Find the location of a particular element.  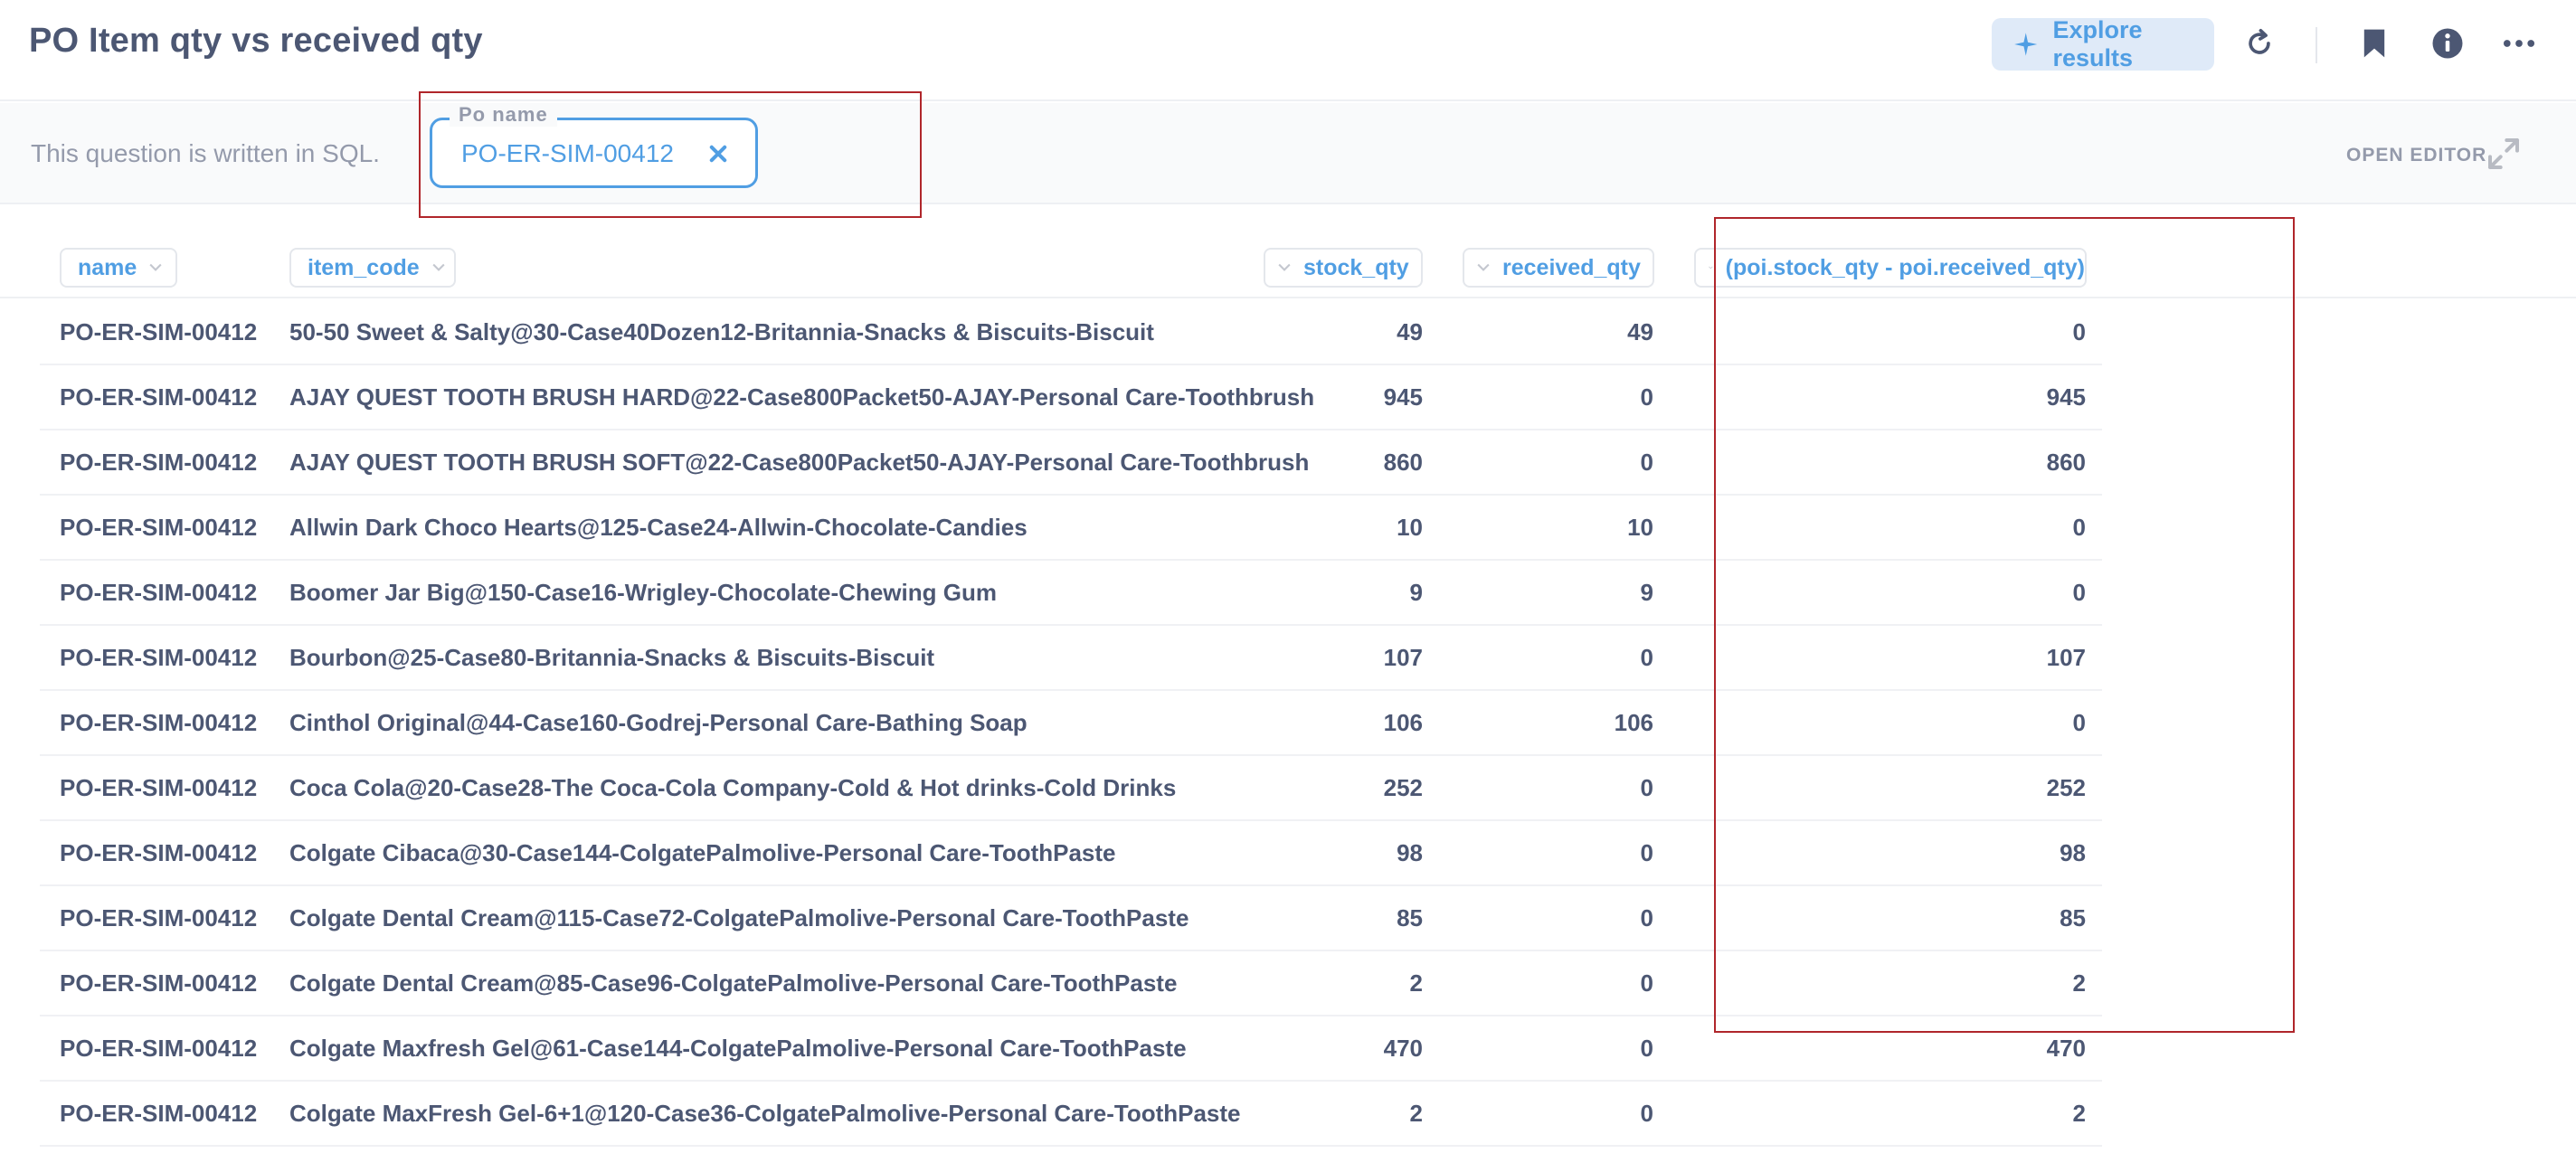

cell-received-qty: 106 is located at coordinates (1633, 722).